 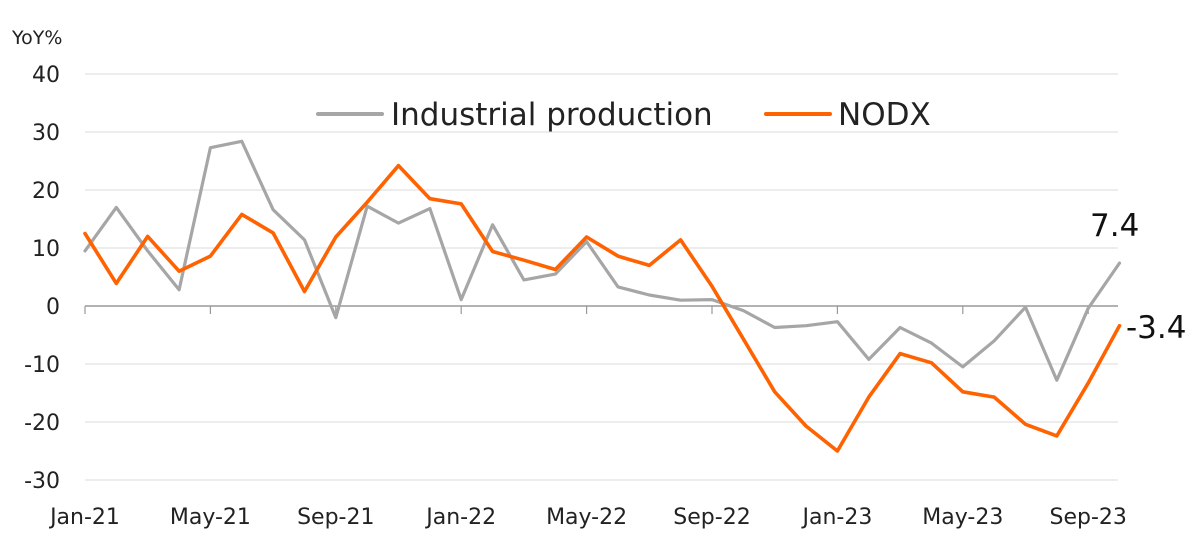 What do you see at coordinates (1156, 328) in the screenshot?
I see `end-label-nodx: -3.4` at bounding box center [1156, 328].